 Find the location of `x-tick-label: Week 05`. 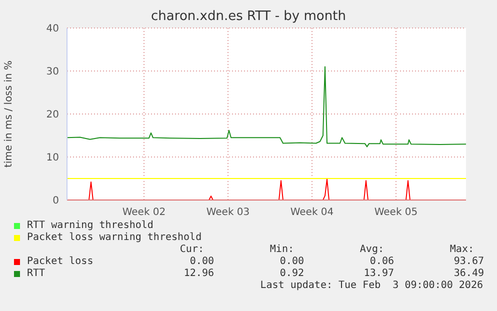

x-tick-label: Week 05 is located at coordinates (396, 212).